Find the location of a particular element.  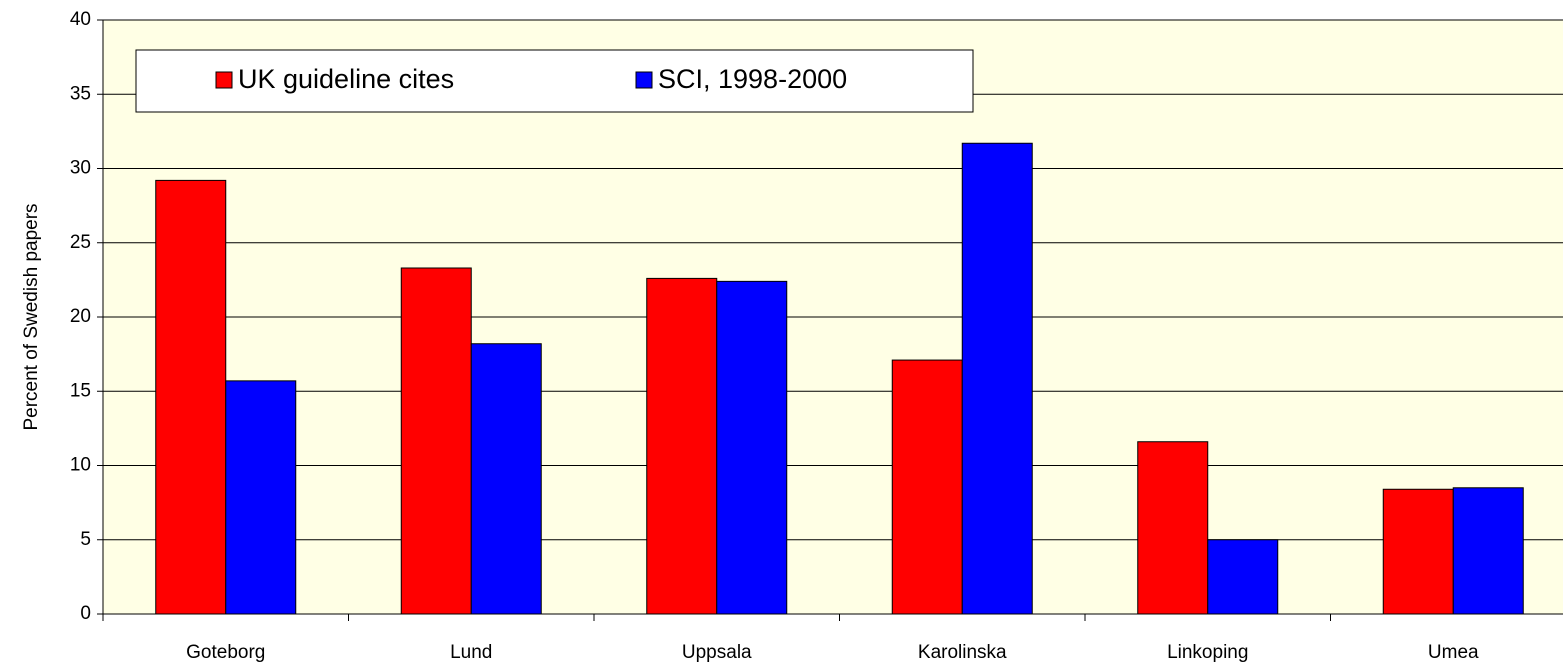

y-tick-label: 5 is located at coordinates (85, 539).